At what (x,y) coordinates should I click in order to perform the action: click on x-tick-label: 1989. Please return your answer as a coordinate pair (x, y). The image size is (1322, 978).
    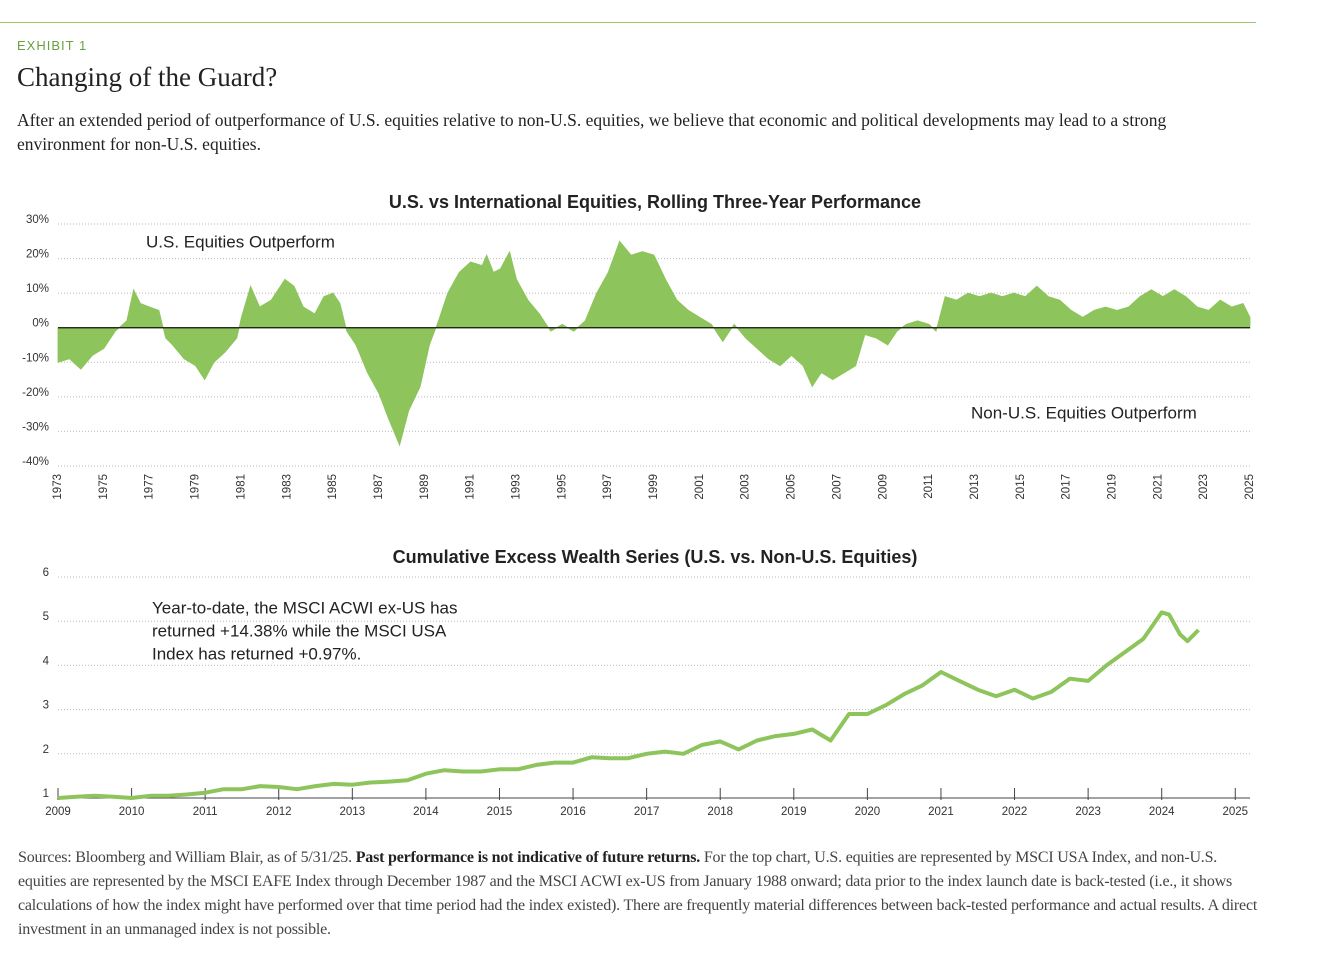
    Looking at the image, I should click on (425, 487).